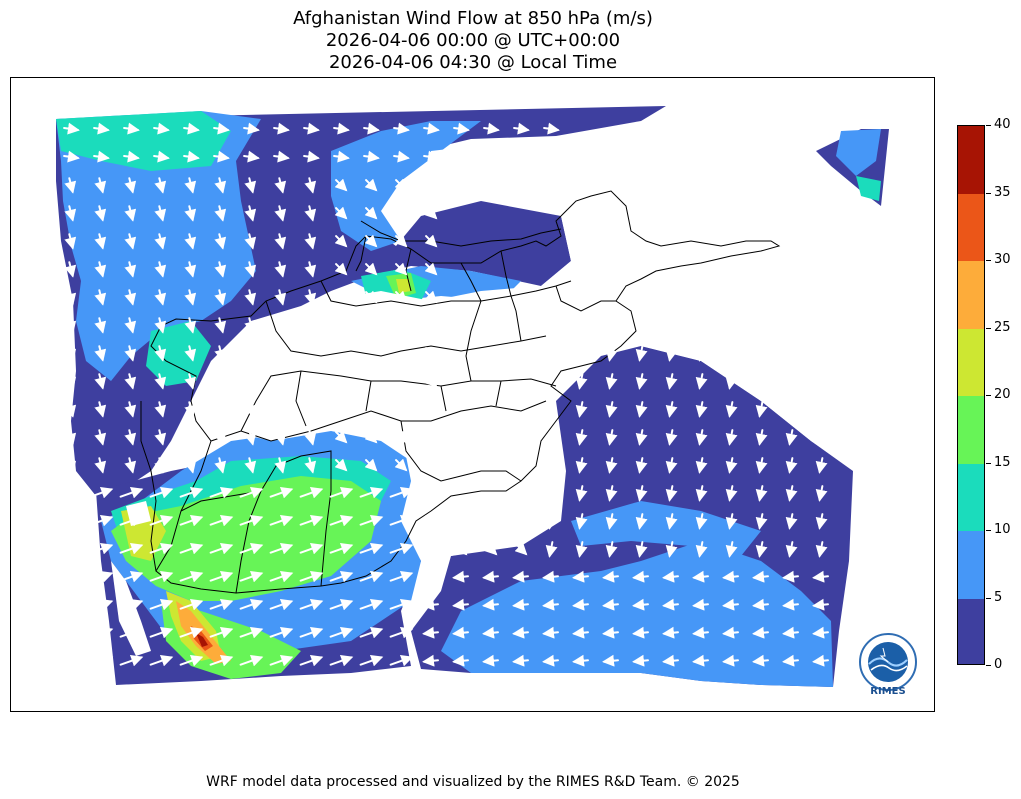  Describe the element at coordinates (1002, 192) in the screenshot. I see `colorbar-tick-label: 35` at that location.